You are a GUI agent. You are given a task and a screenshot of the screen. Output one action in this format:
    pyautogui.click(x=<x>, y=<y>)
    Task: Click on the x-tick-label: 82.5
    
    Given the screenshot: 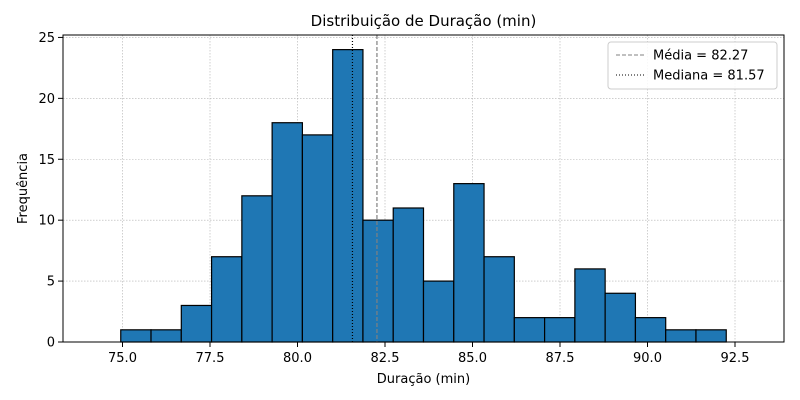 What is the action you would take?
    pyautogui.click(x=385, y=358)
    